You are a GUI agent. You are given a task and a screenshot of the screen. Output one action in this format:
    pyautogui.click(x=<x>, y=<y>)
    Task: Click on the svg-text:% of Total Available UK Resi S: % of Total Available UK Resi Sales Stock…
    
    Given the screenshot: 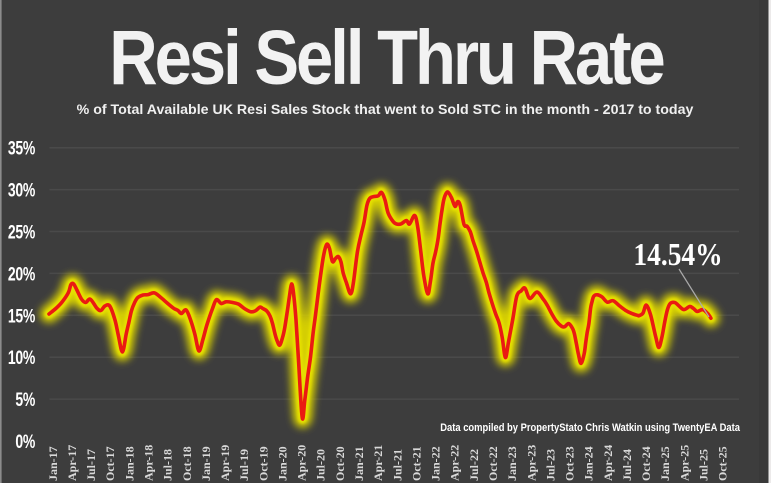 What is the action you would take?
    pyautogui.click(x=385, y=110)
    